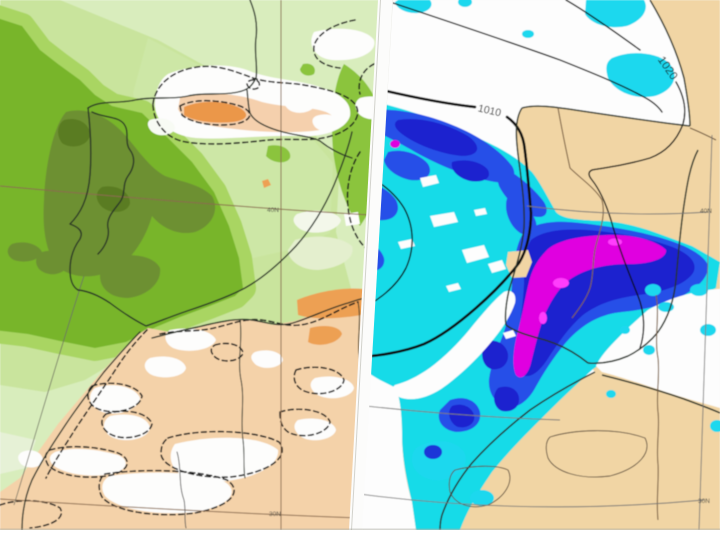 The image size is (720, 535). I want to click on svg-text: 1010, so click(490, 110).